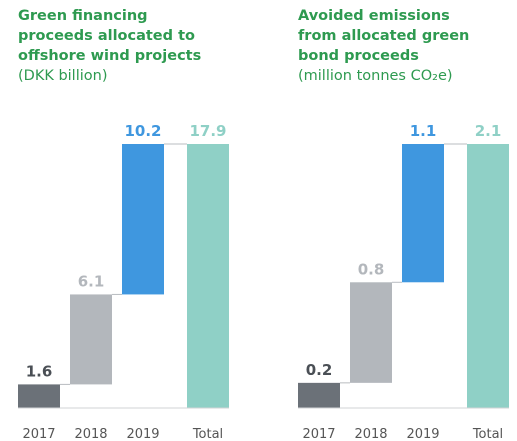 Image resolution: width=517 pixels, height=441 pixels. Describe the element at coordinates (384, 36) in the screenshot. I see `chart-title: from allocated green` at that location.